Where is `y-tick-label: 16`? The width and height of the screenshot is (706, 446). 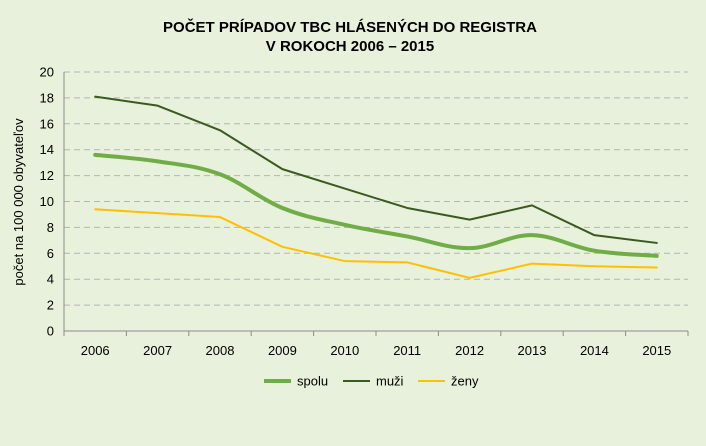
y-tick-label: 16 is located at coordinates (47, 123).